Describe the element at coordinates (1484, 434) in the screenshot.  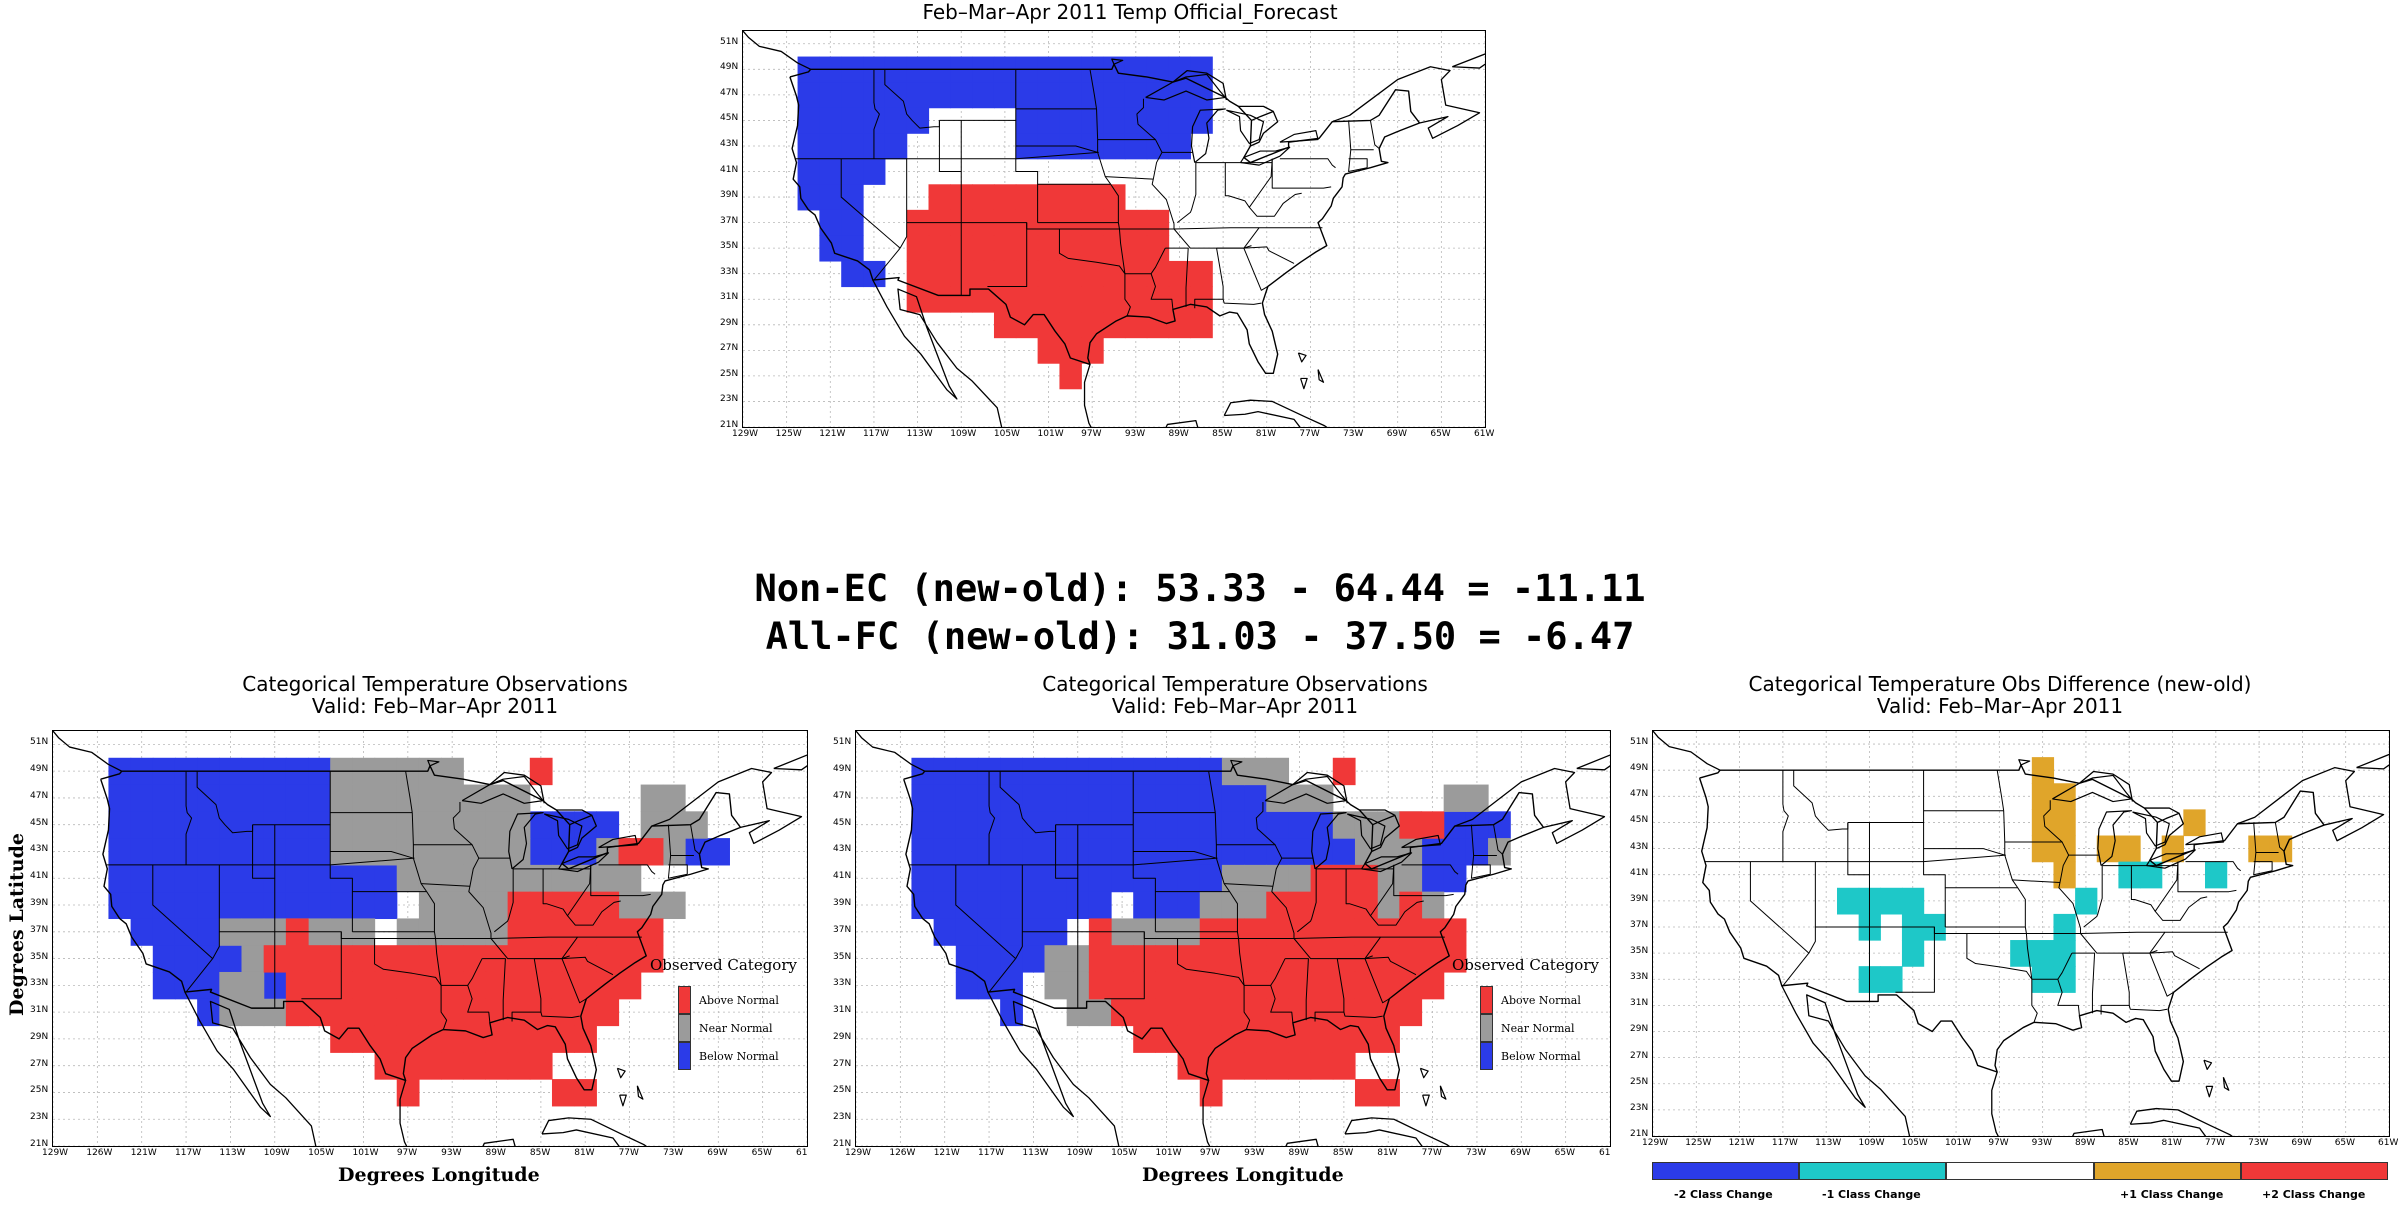
I see `lon-tick-label: 61W` at that location.